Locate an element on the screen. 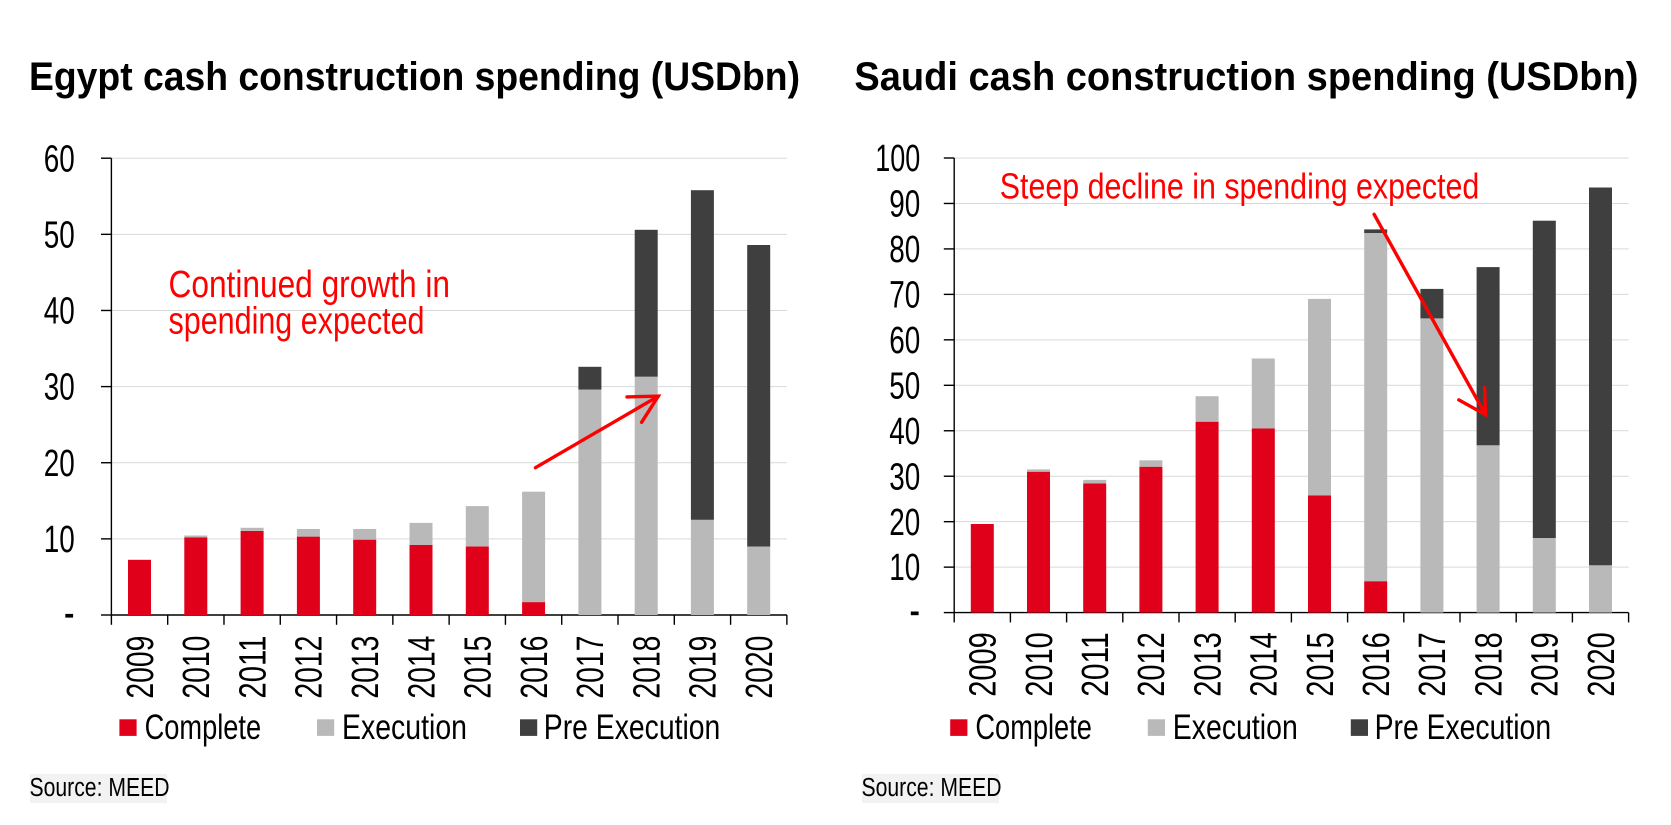 The width and height of the screenshot is (1671, 825). svg-text:Saudi cash construction spendi: Saudi cash construction spending (USDbn) is located at coordinates (1246, 77).